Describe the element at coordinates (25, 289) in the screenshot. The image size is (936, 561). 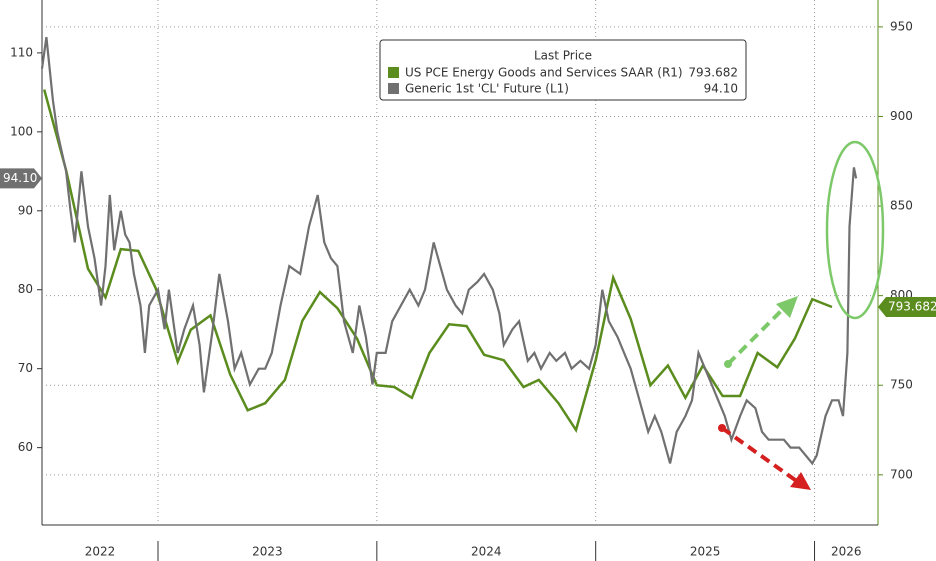
I see `y-tick-label: 80` at that location.